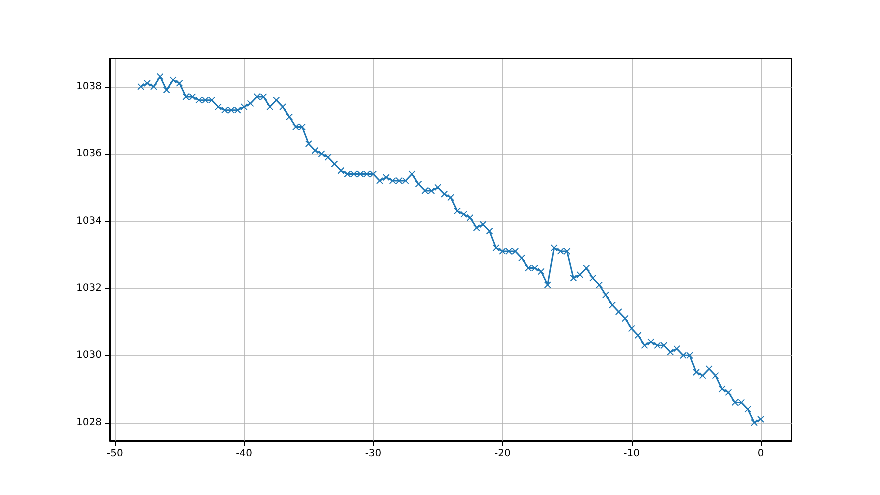 The width and height of the screenshot is (880, 495). What do you see at coordinates (89, 422) in the screenshot?
I see `y-tick-label: 1028` at bounding box center [89, 422].